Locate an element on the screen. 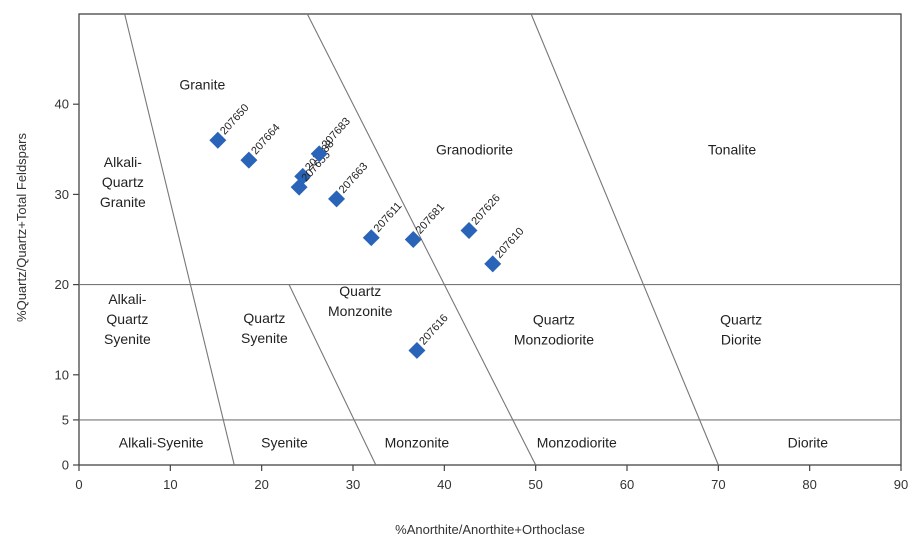 The width and height of the screenshot is (914, 539). point-label-207663: 207663 is located at coordinates (353, 178).